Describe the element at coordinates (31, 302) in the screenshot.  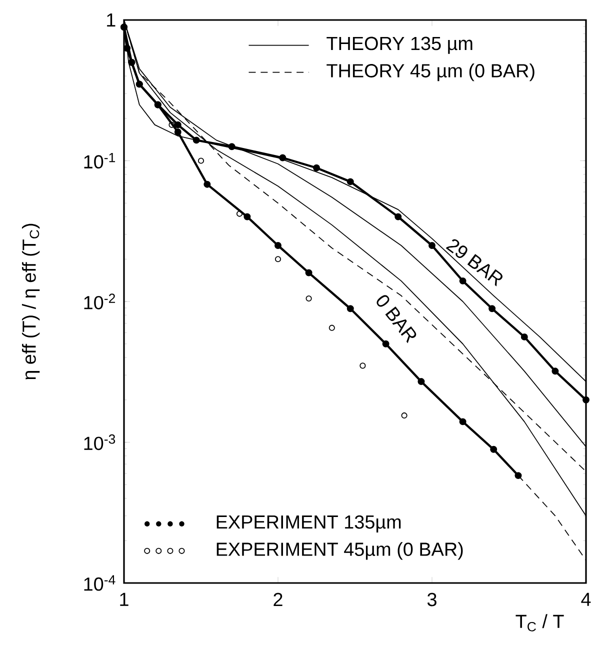
I see `y-axis-title: η eff (T) / η eff (T$_{C}$)` at that location.